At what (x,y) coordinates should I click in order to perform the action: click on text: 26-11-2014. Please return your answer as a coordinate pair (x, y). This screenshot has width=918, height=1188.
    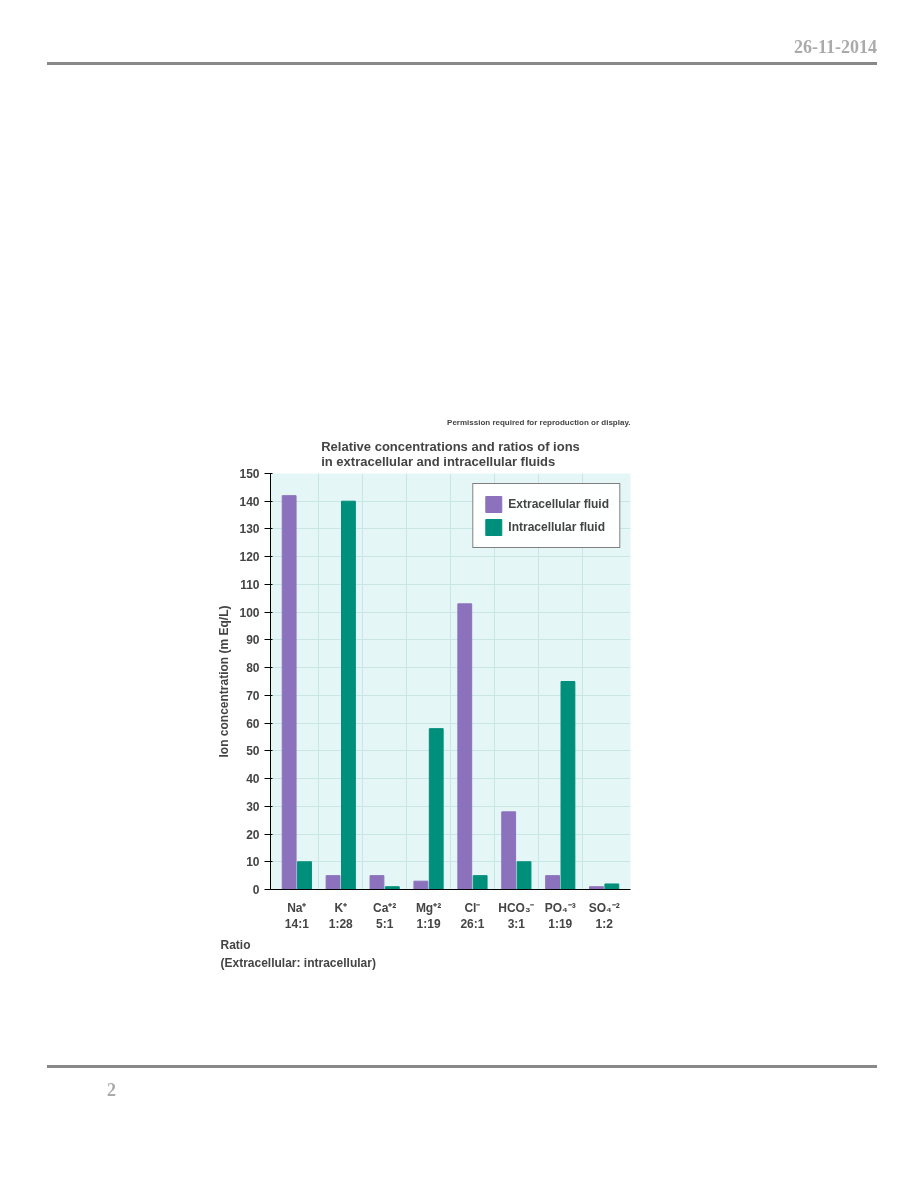
    Looking at the image, I should click on (462, 35).